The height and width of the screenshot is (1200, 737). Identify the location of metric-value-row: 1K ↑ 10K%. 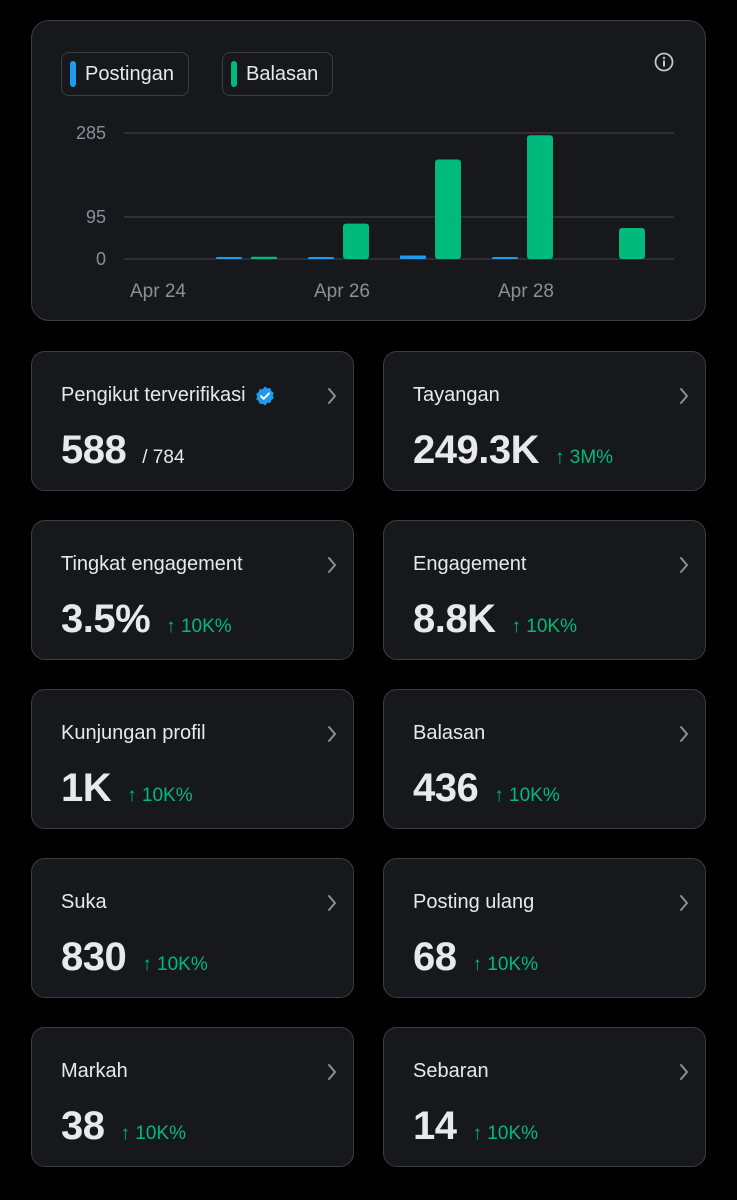
(127, 788).